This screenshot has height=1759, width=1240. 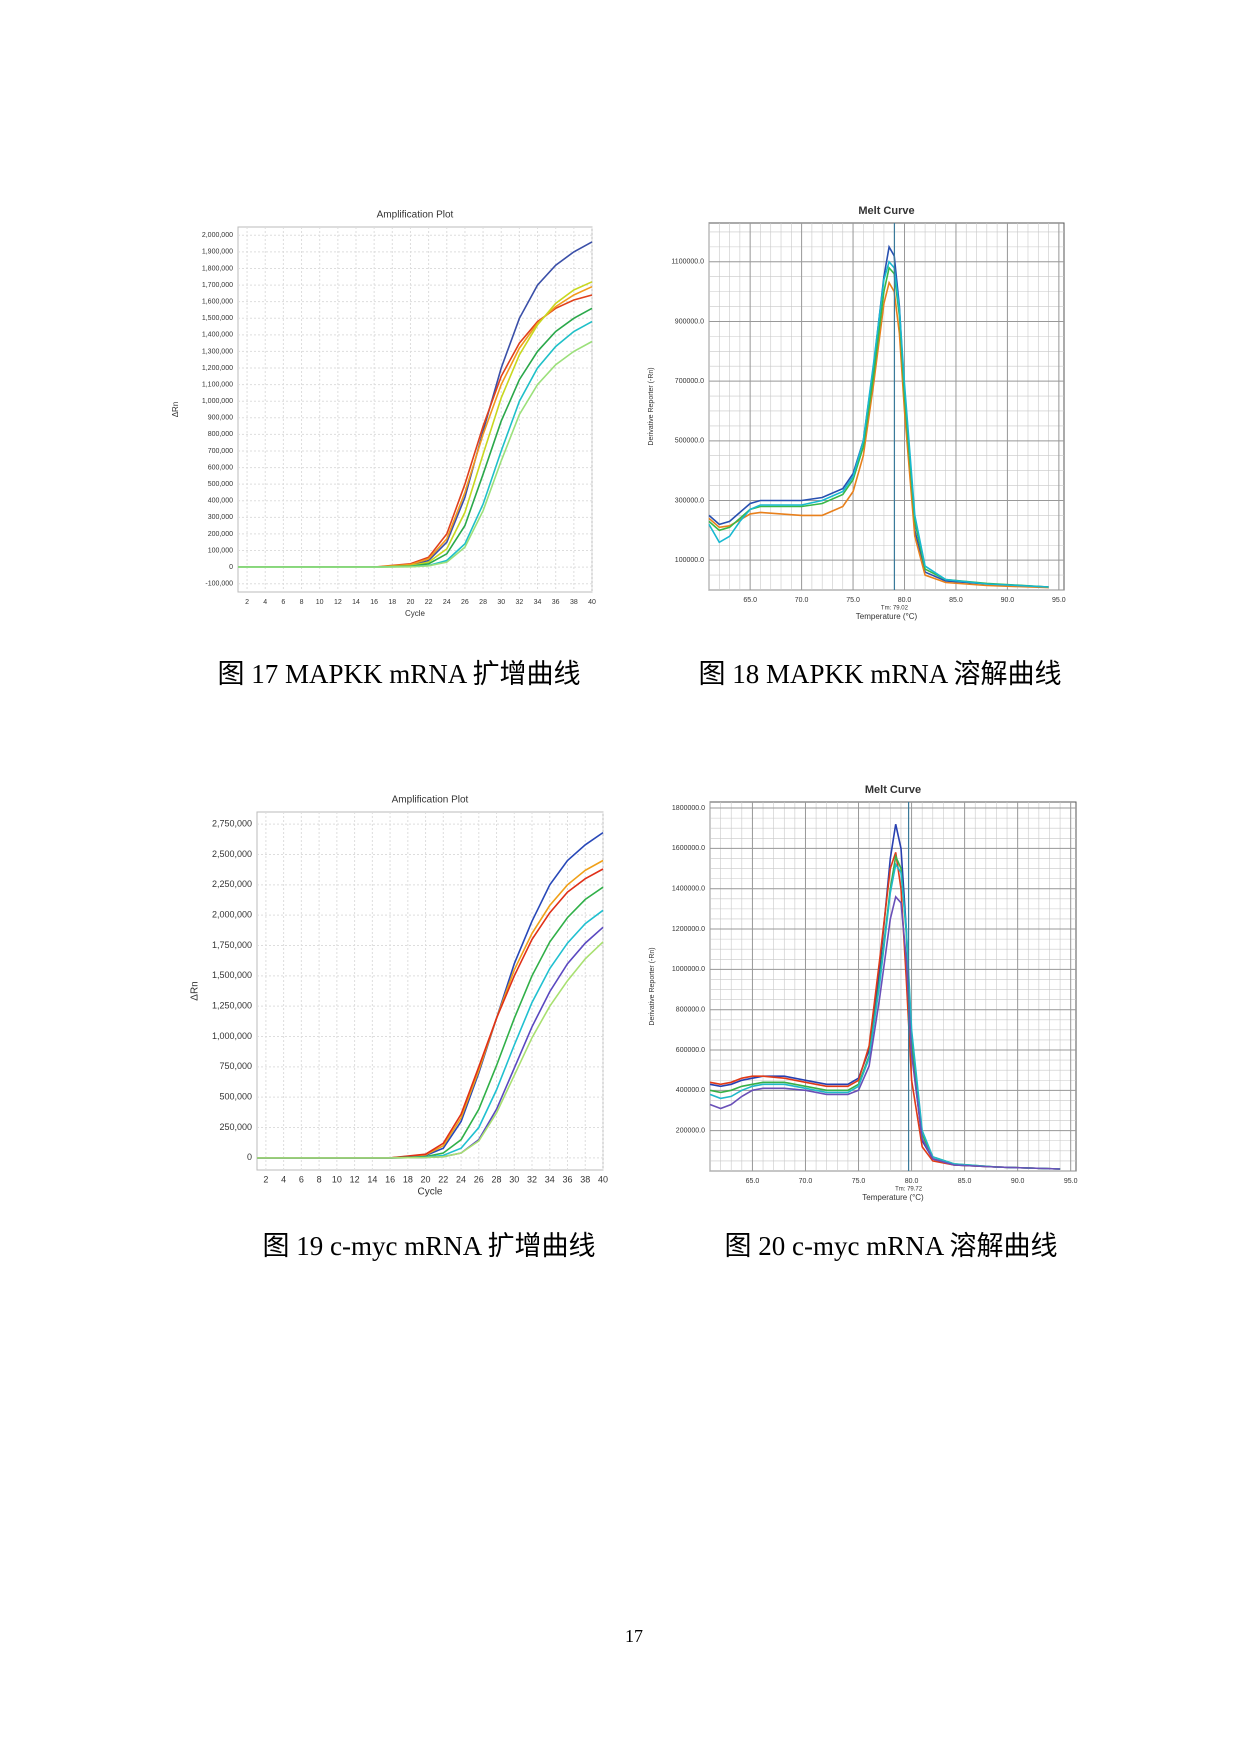 I want to click on y-tick-label: 2,250,000, so click(x=232, y=884).